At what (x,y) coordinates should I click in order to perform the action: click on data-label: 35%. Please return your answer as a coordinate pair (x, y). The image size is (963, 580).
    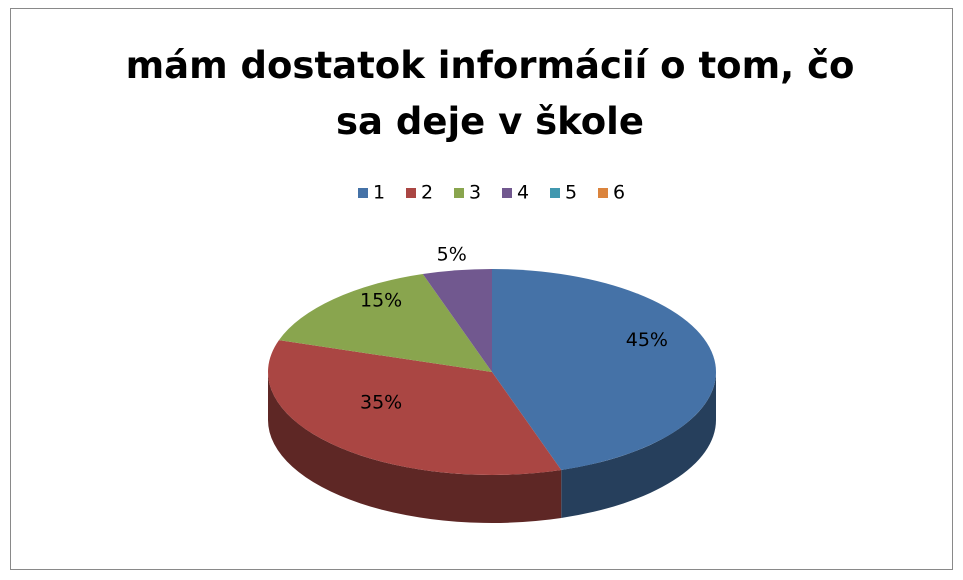
    Looking at the image, I should click on (381, 402).